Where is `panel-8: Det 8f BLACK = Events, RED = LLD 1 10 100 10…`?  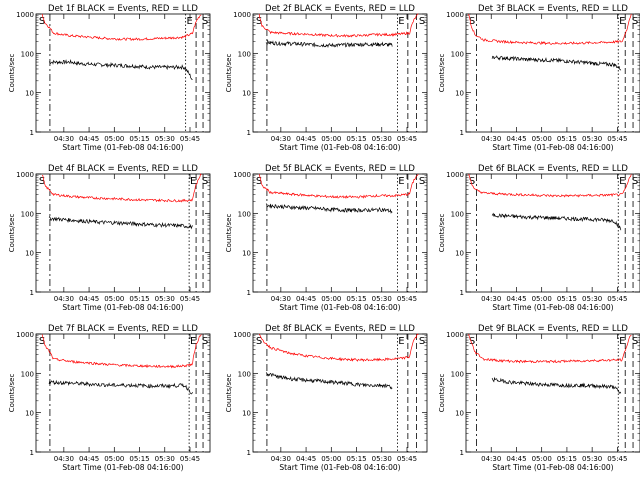
panel-8: Det 8f BLACK = Events, RED = LLD 1 10 100 10… is located at coordinates (326, 398).